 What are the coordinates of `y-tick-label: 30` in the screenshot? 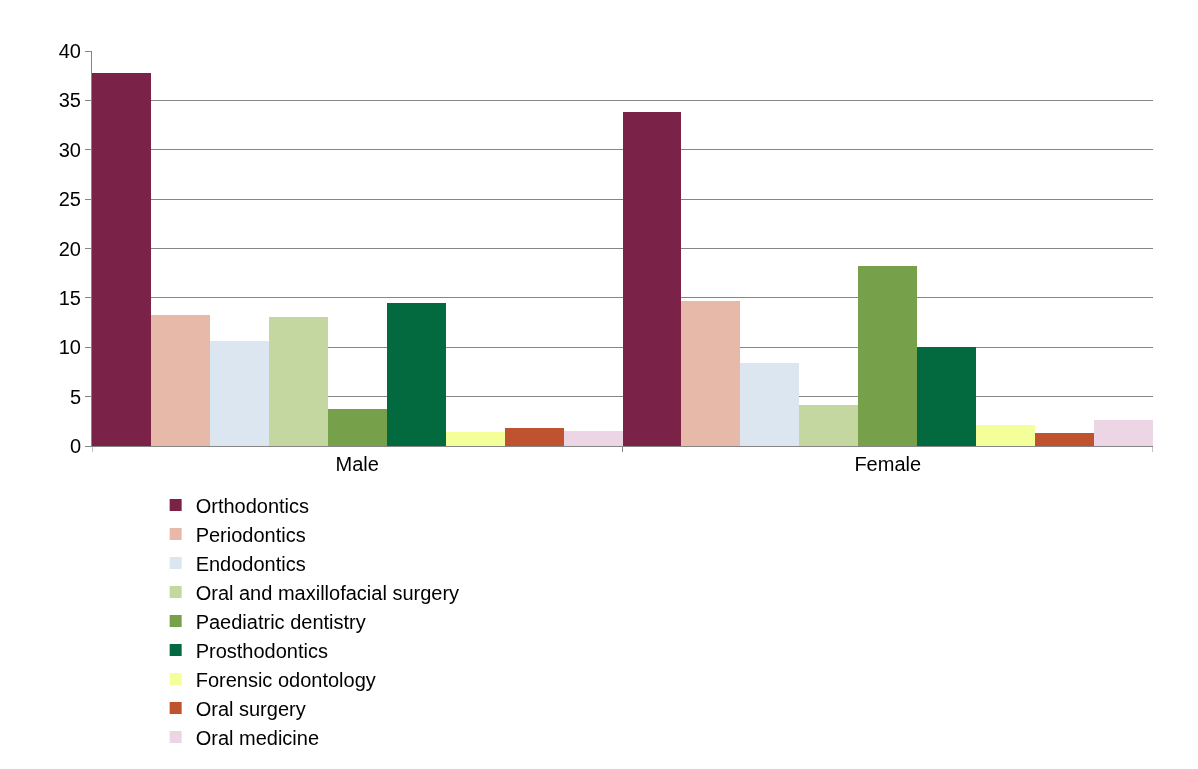 It's located at (69, 149).